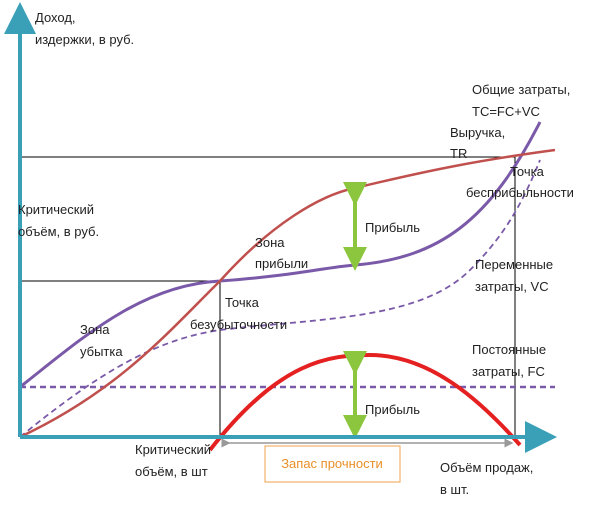  What do you see at coordinates (454, 489) in the screenshot?
I see `label: в шт.` at bounding box center [454, 489].